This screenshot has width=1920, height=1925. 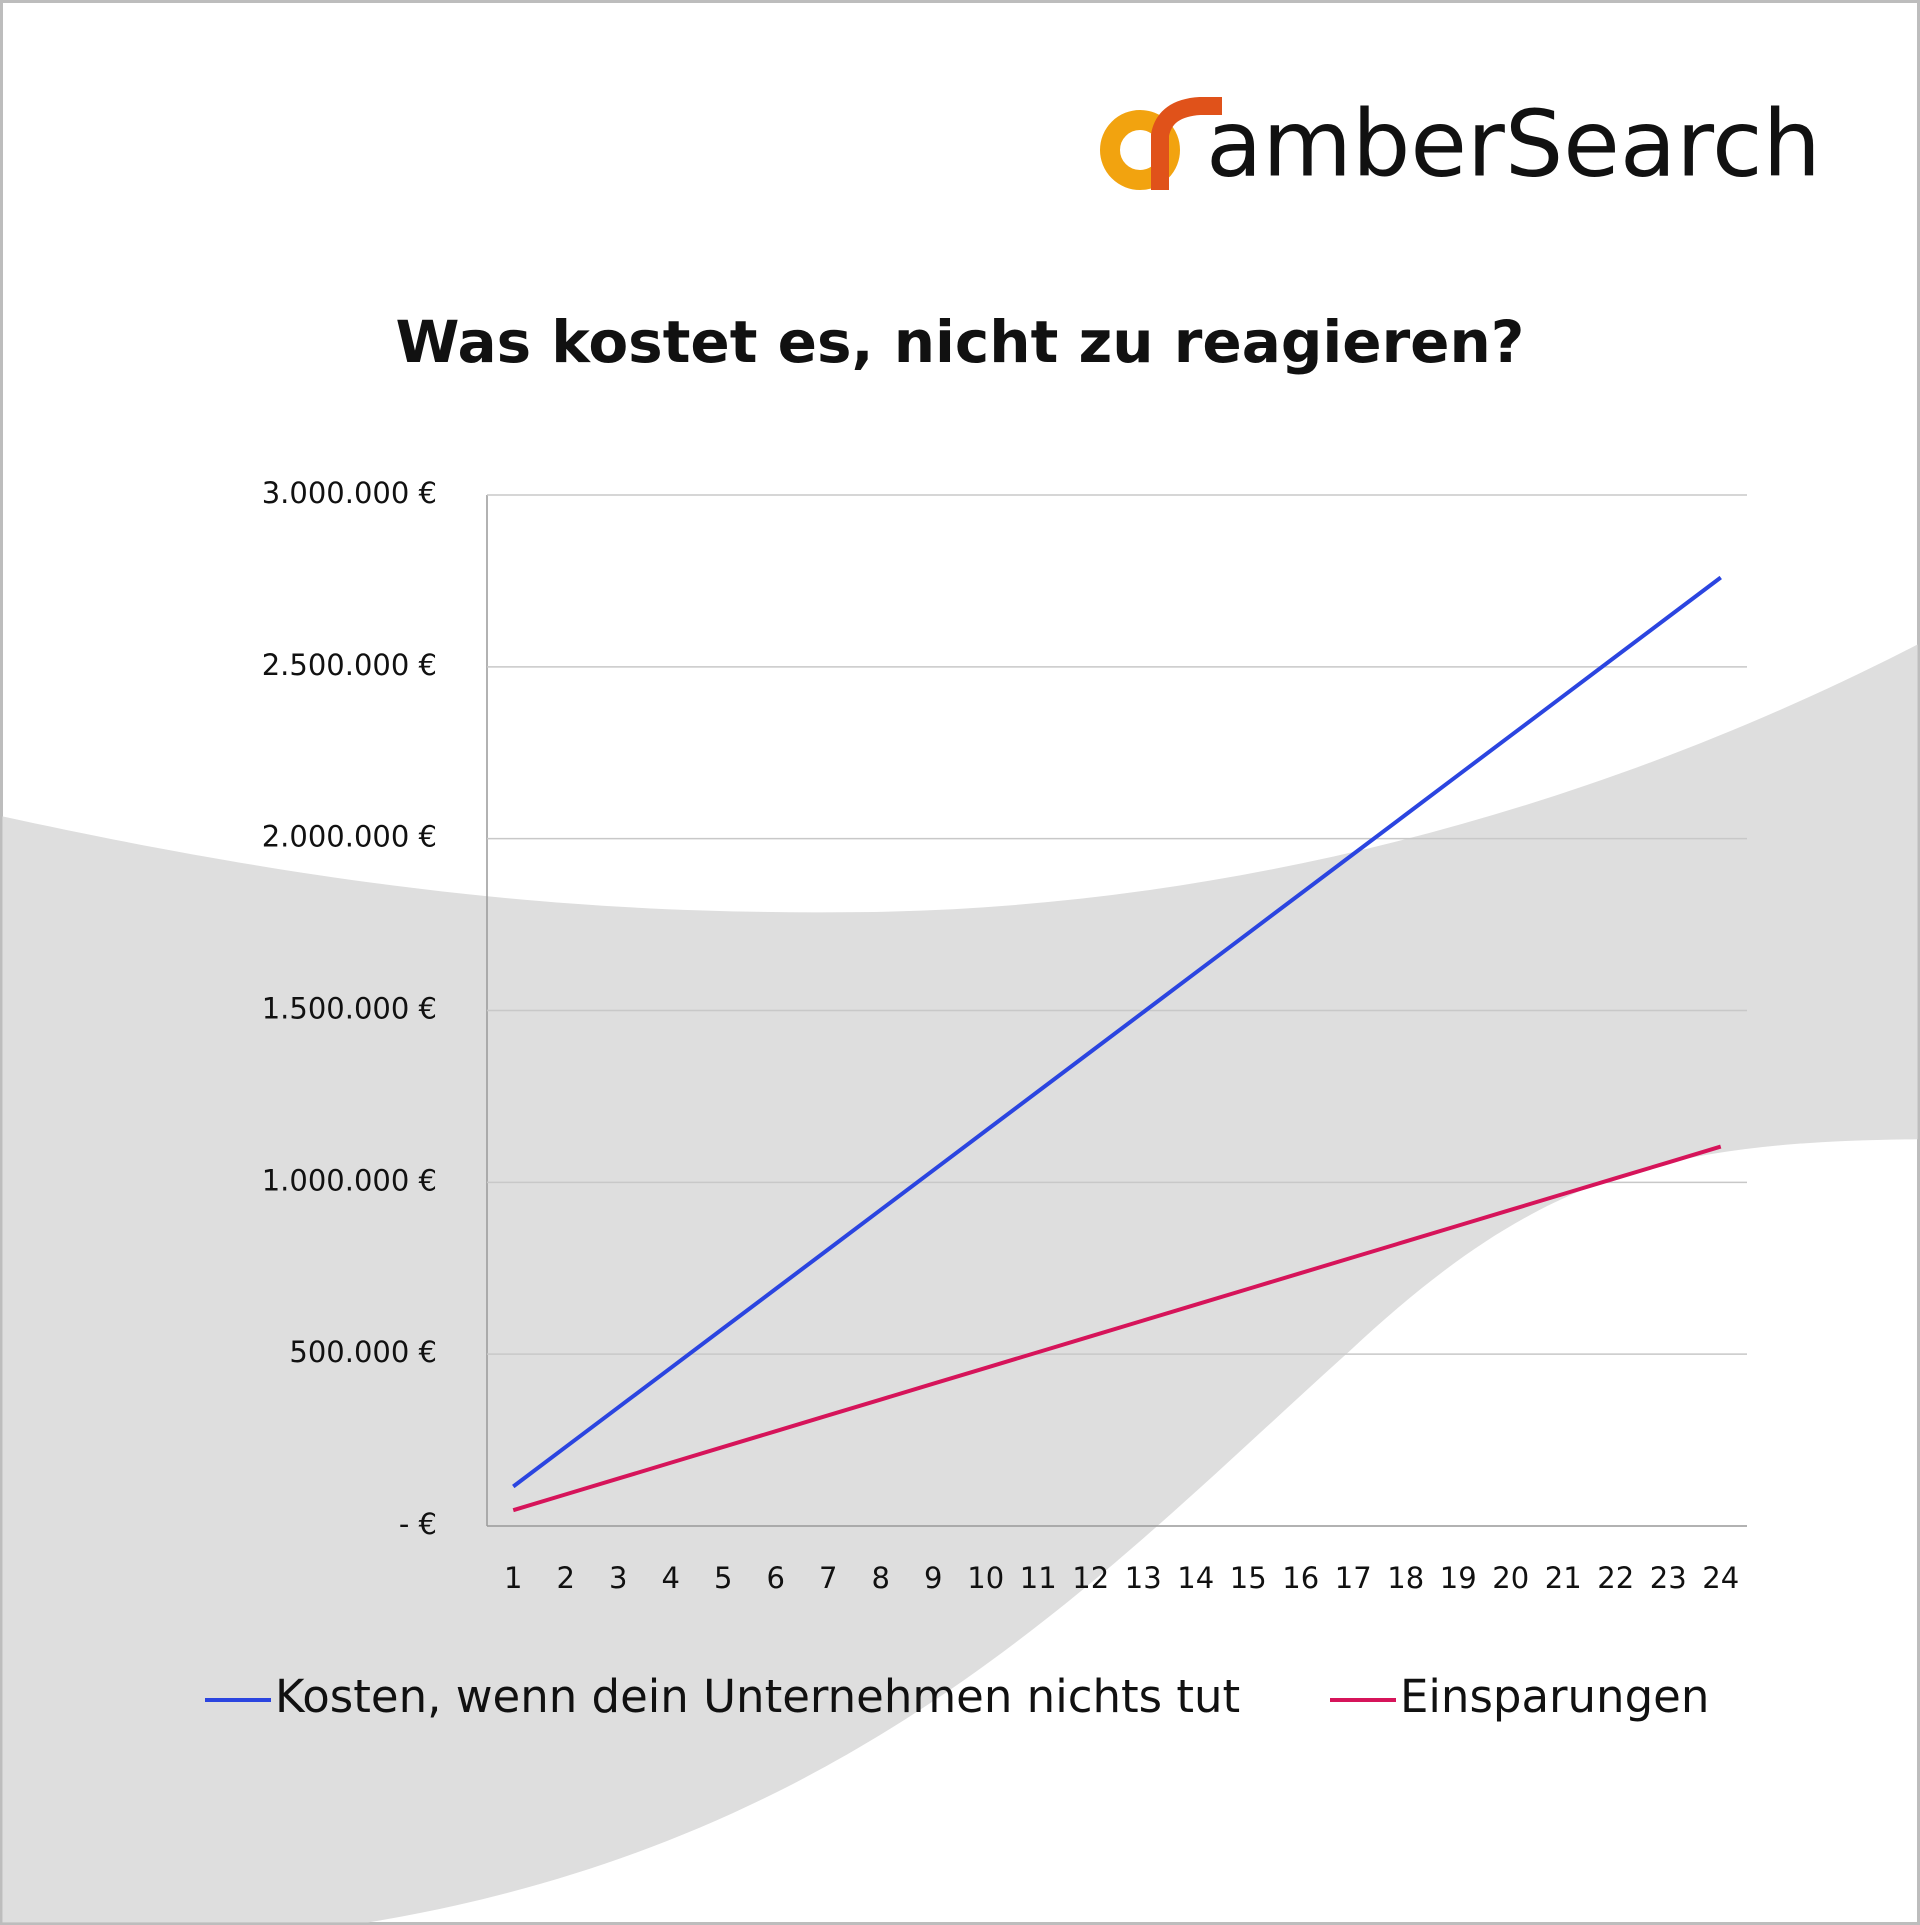 I want to click on x-tick-label: 13, so click(x=1143, y=1578).